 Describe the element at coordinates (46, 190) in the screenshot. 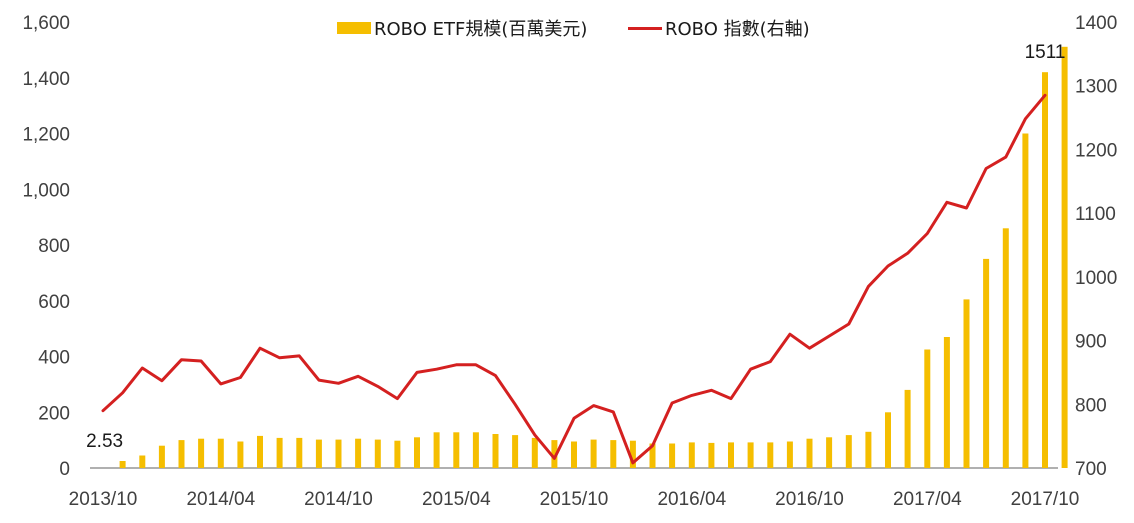

I see `left-tick-label: 1,000` at that location.